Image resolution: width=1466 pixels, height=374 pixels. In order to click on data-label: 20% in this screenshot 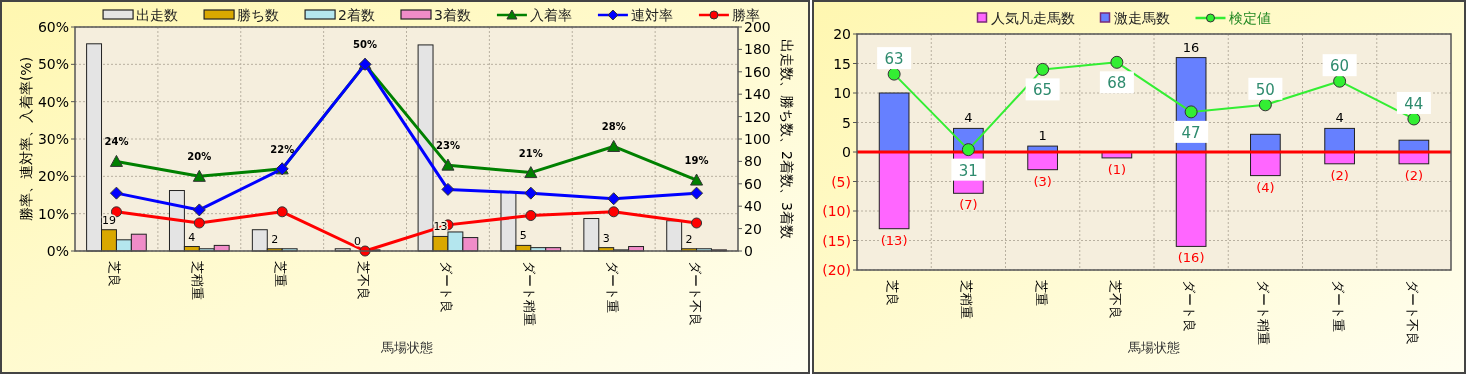, I will do `click(199, 157)`.